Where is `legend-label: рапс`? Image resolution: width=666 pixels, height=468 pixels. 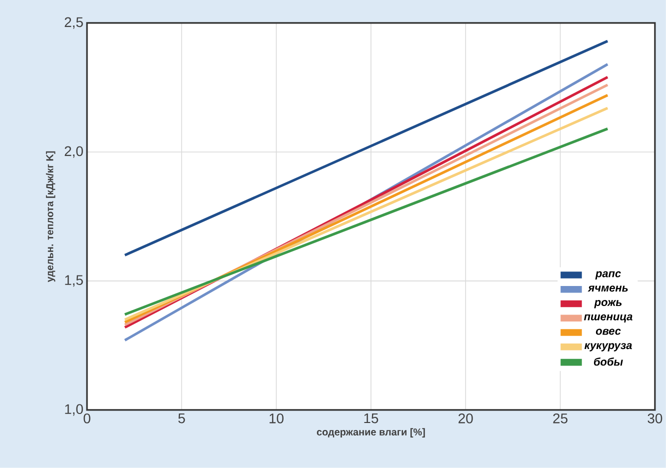 legend-label: рапс is located at coordinates (608, 275).